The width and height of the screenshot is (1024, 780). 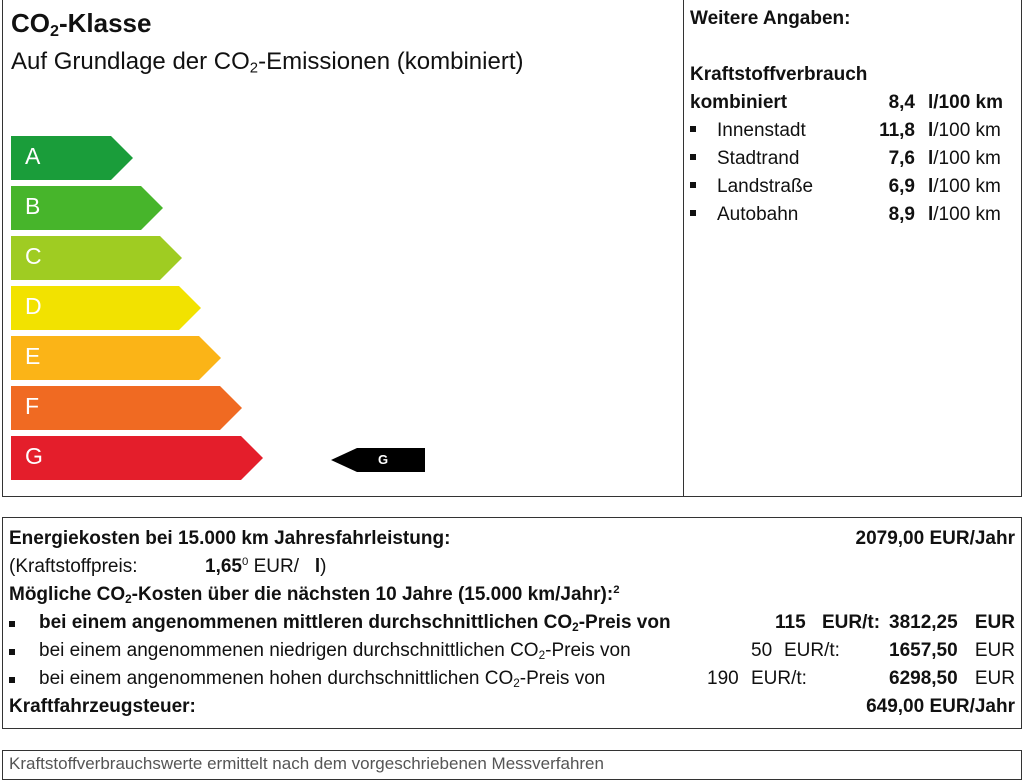 I want to click on current-class-label: G, so click(x=383, y=459).